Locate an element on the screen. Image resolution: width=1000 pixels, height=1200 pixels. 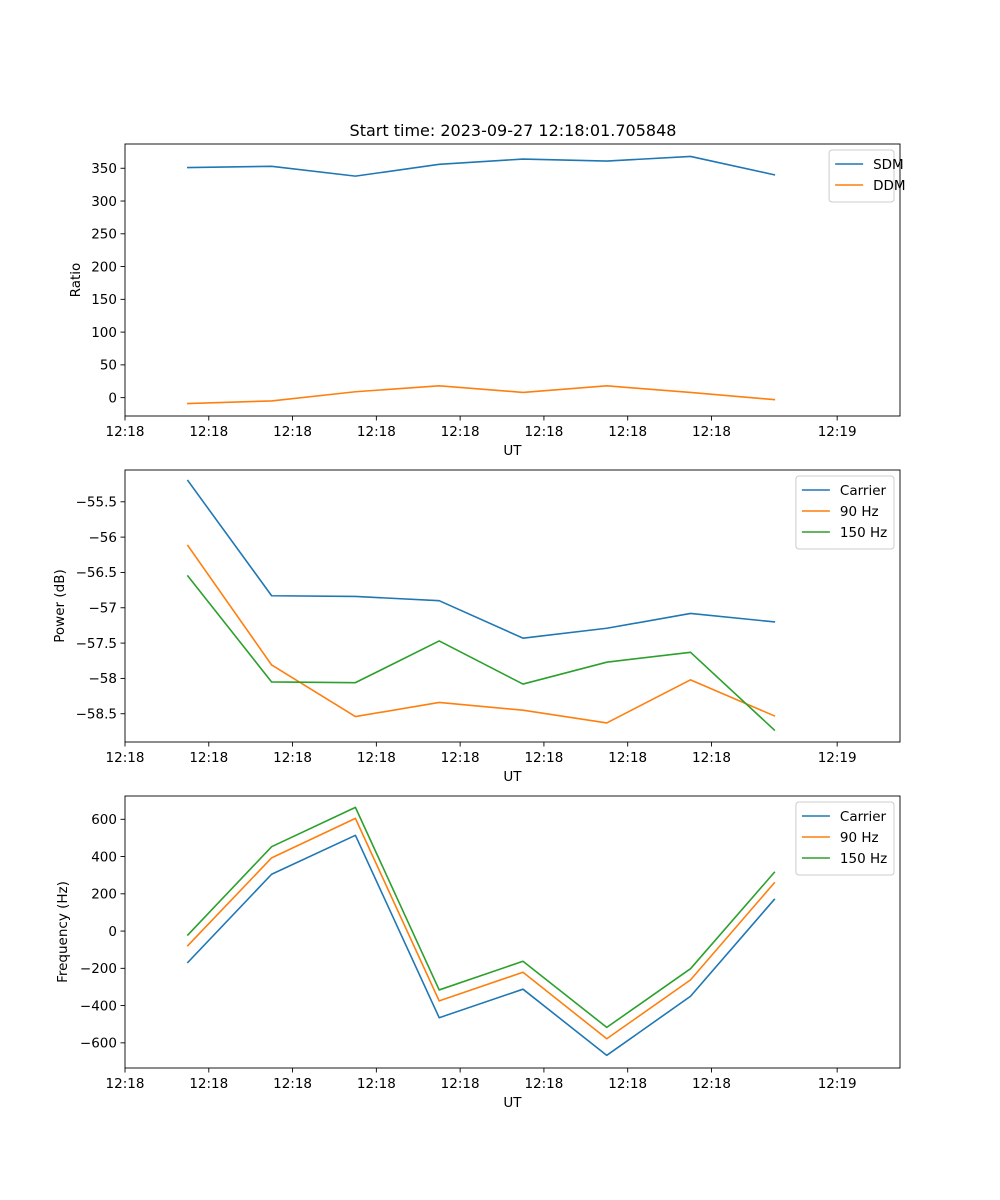
ratio-series-line-sdm is located at coordinates (481, 166).